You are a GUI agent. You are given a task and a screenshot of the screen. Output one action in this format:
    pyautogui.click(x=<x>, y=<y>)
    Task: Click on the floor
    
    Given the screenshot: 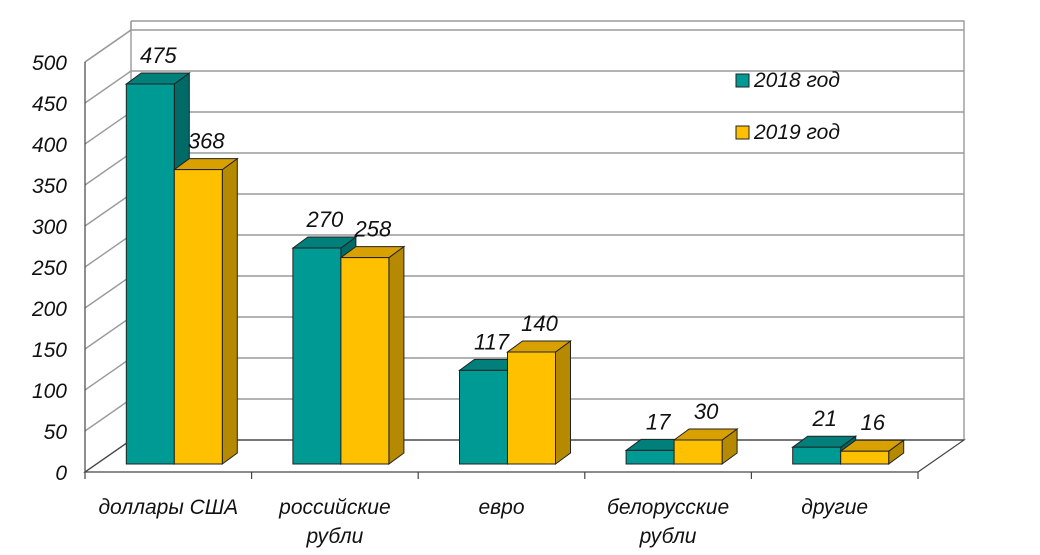 What is the action you would take?
    pyautogui.click(x=524, y=456)
    